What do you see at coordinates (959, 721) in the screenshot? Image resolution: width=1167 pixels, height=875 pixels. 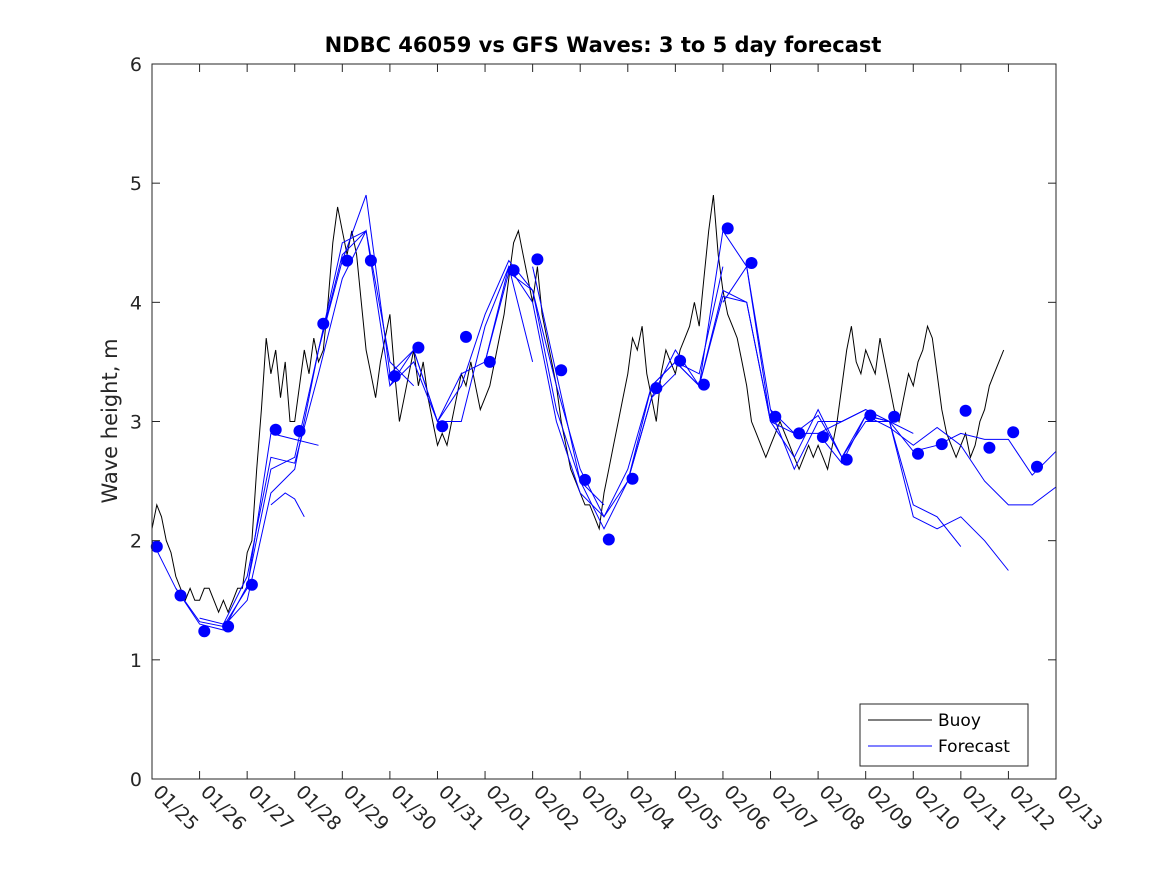 I see `legend-buoy-label: Buoy` at bounding box center [959, 721].